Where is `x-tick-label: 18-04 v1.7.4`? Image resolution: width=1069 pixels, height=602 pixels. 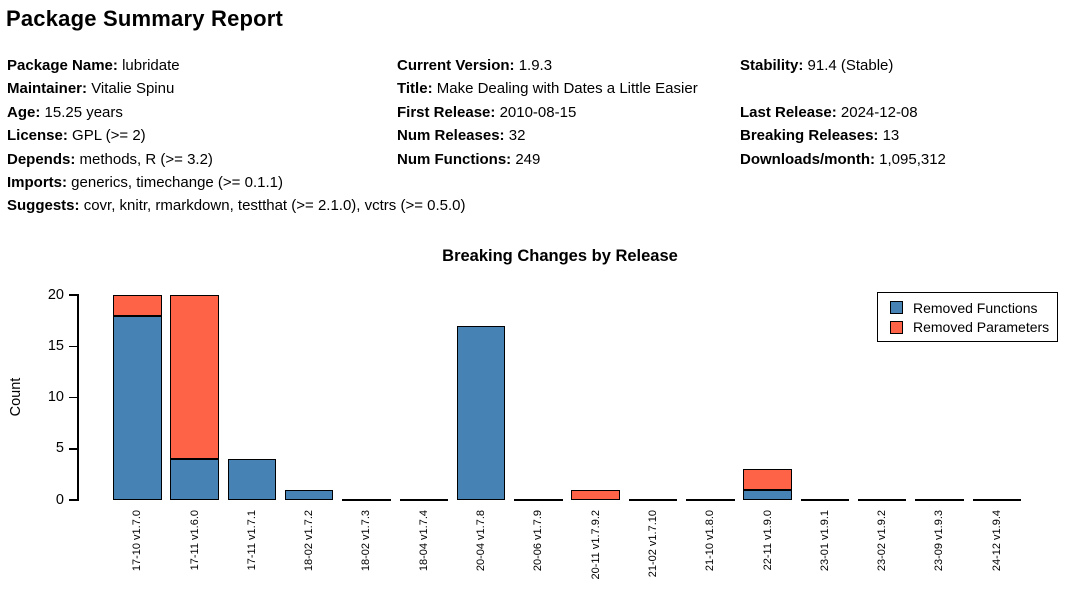 x-tick-label: 18-04 v1.7.4 is located at coordinates (423, 541).